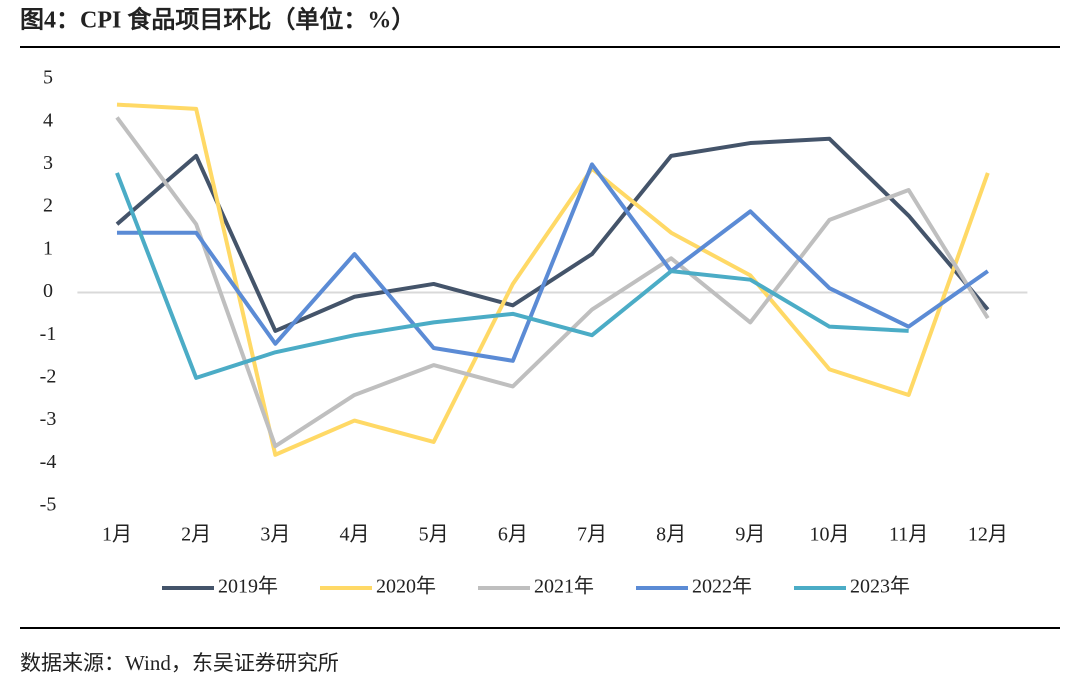  Describe the element at coordinates (671, 535) in the screenshot. I see `x-tick-label: 8月` at that location.